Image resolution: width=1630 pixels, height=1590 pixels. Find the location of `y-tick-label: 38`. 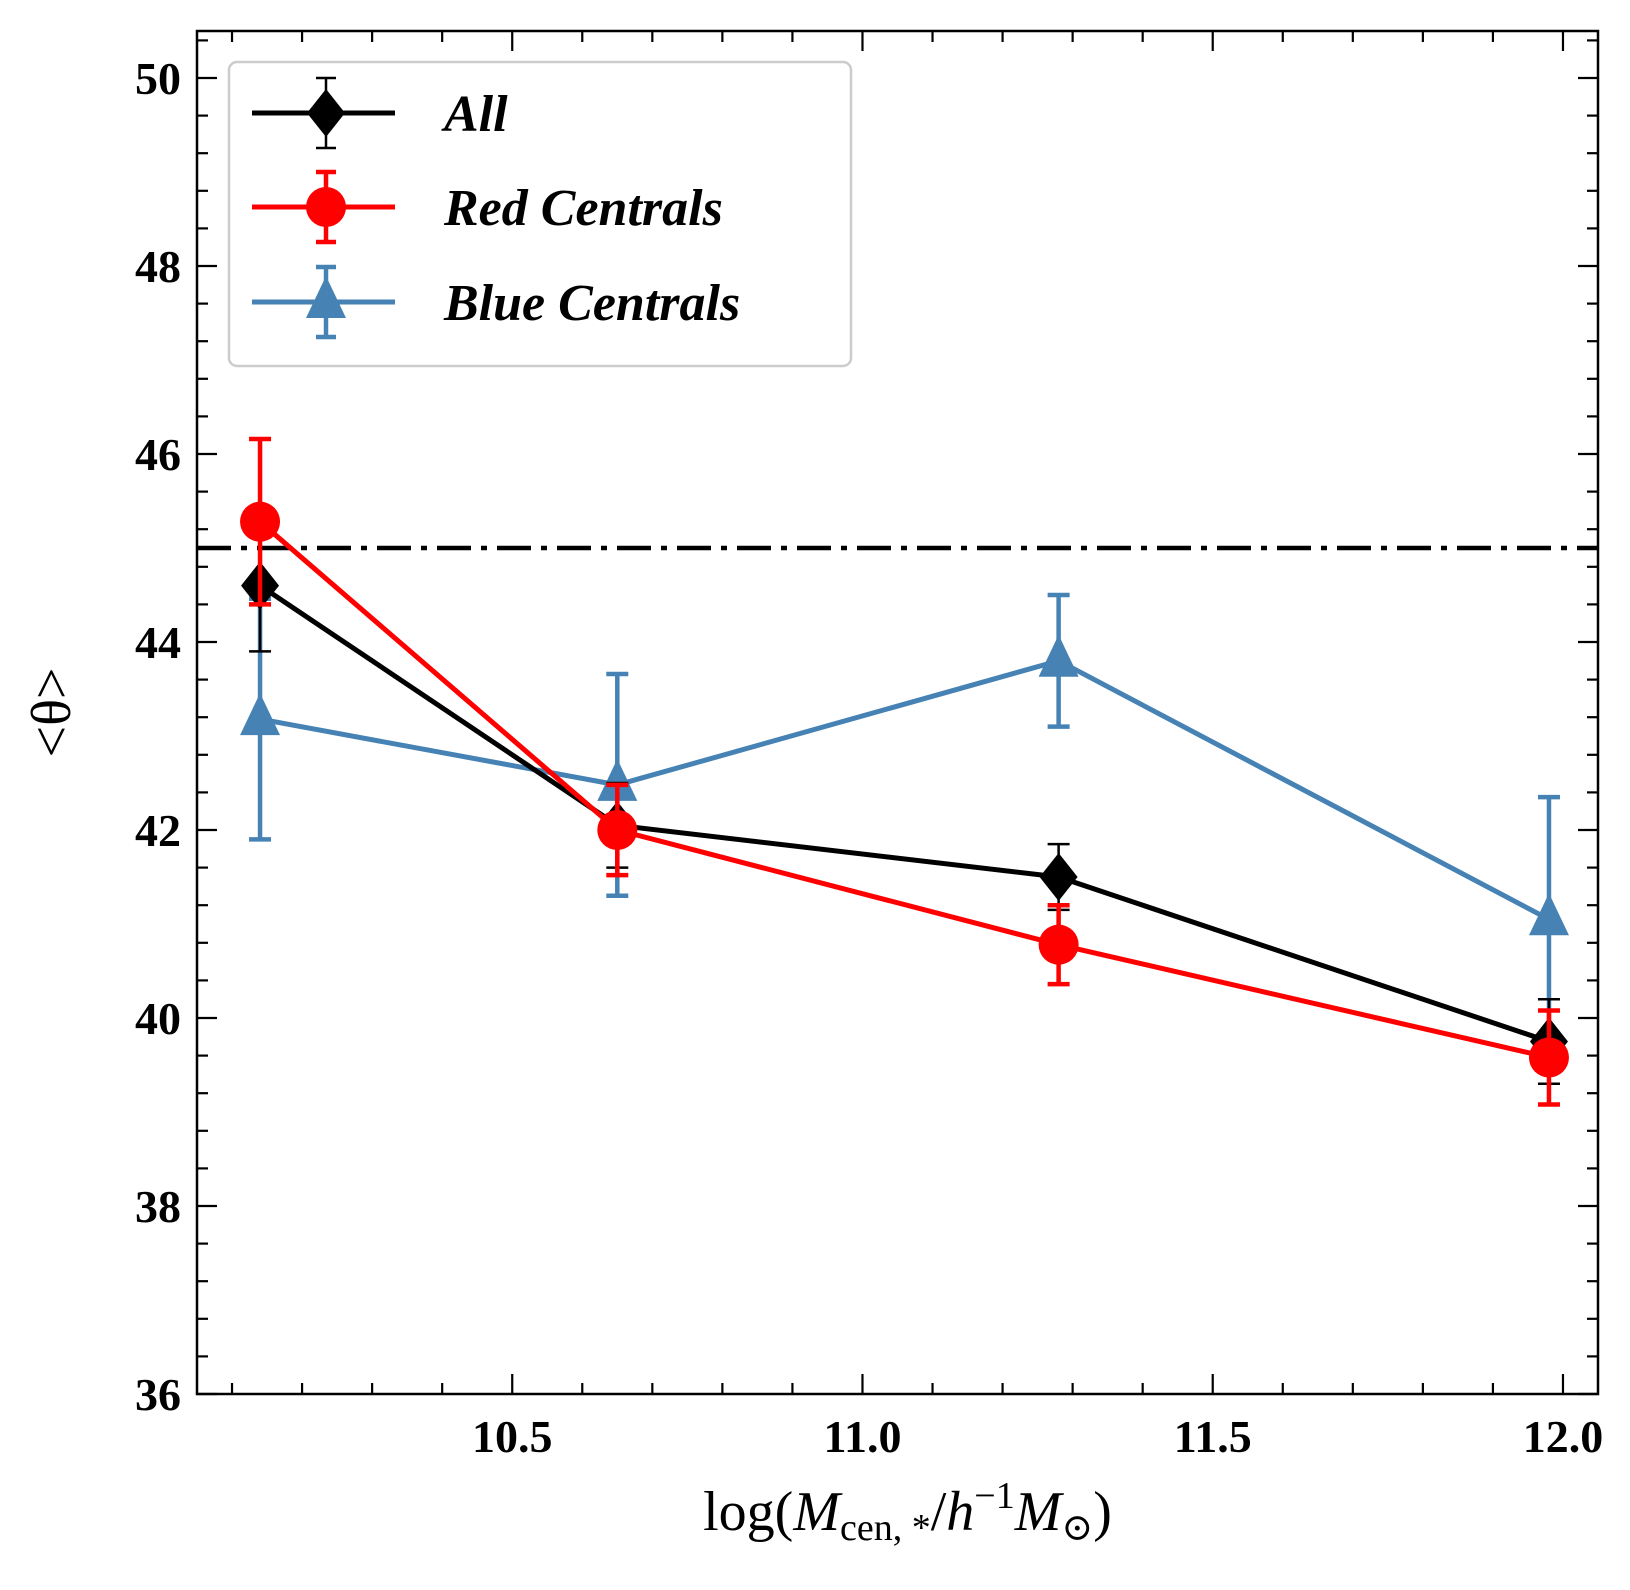

y-tick-label: 38 is located at coordinates (158, 1206).